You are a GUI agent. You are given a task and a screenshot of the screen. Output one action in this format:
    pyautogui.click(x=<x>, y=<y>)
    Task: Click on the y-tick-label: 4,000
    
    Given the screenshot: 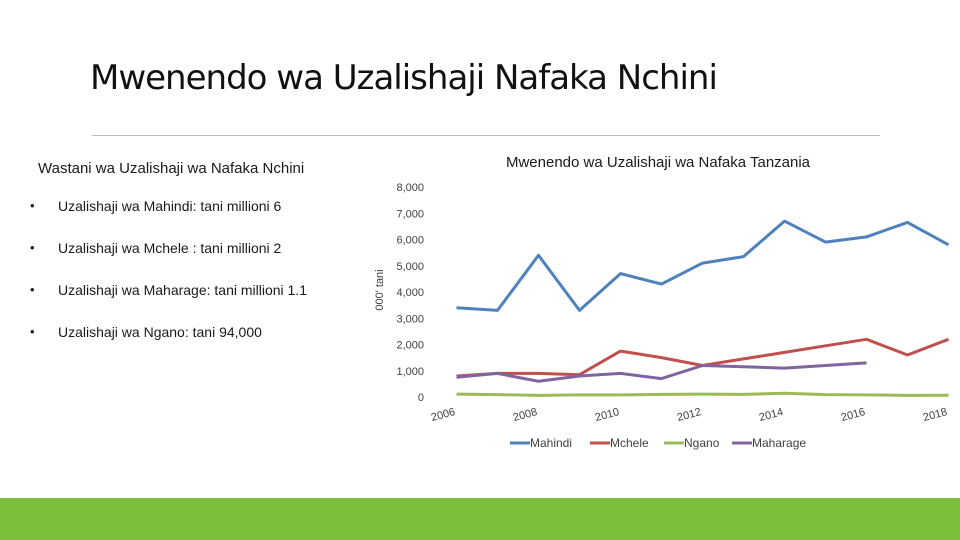 What is the action you would take?
    pyautogui.click(x=410, y=293)
    